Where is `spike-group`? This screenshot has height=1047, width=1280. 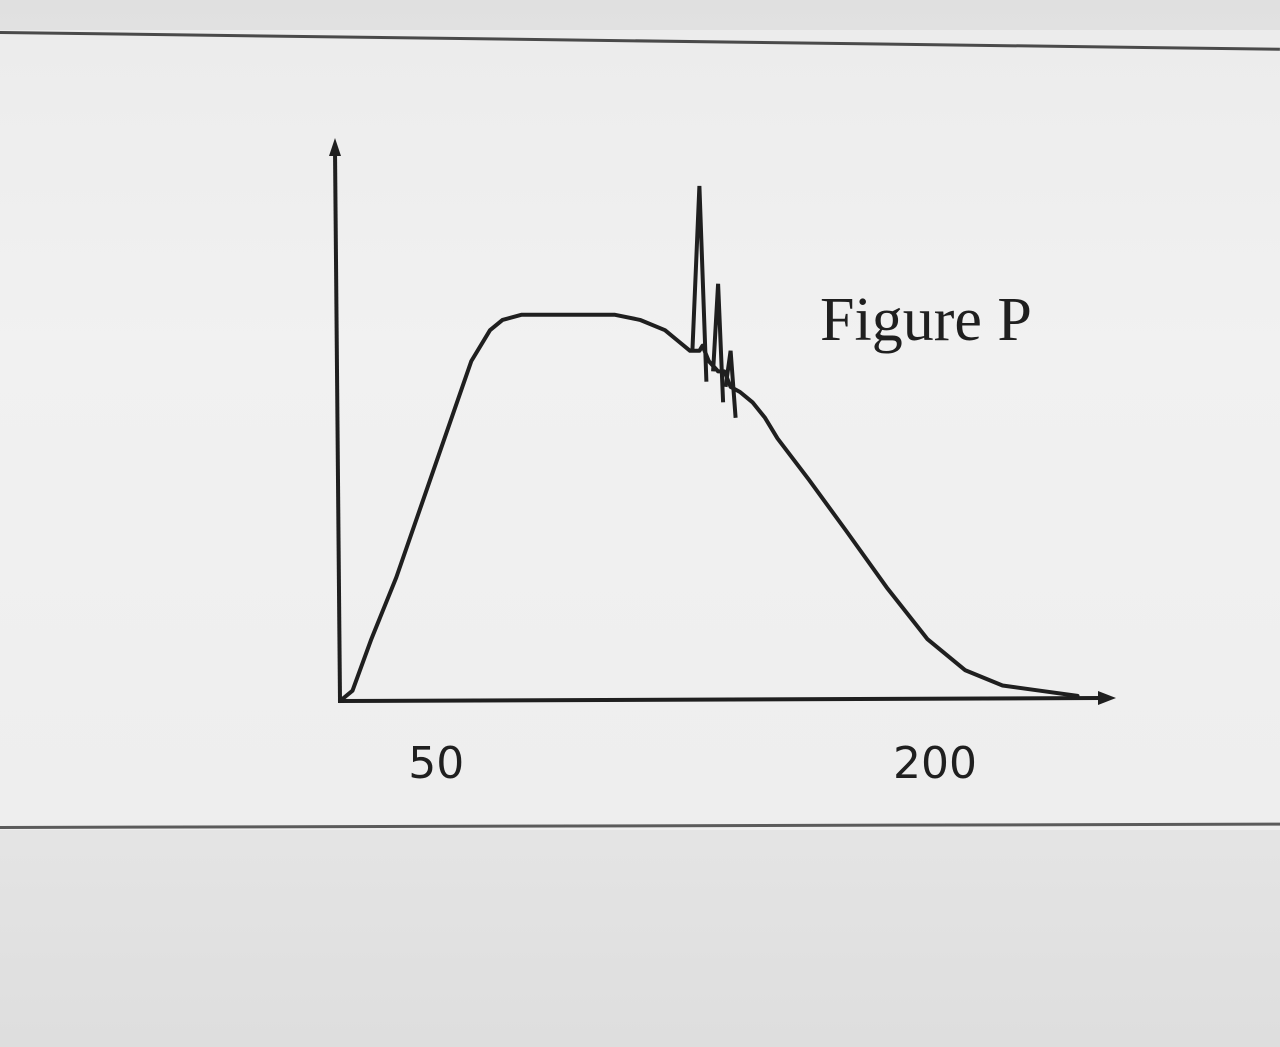 spike-group is located at coordinates (714, 301).